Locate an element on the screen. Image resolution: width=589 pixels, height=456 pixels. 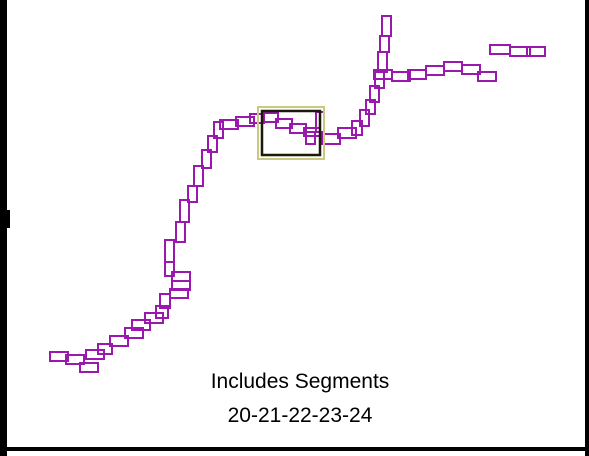
highlight-outer-frame is located at coordinates (291, 133).